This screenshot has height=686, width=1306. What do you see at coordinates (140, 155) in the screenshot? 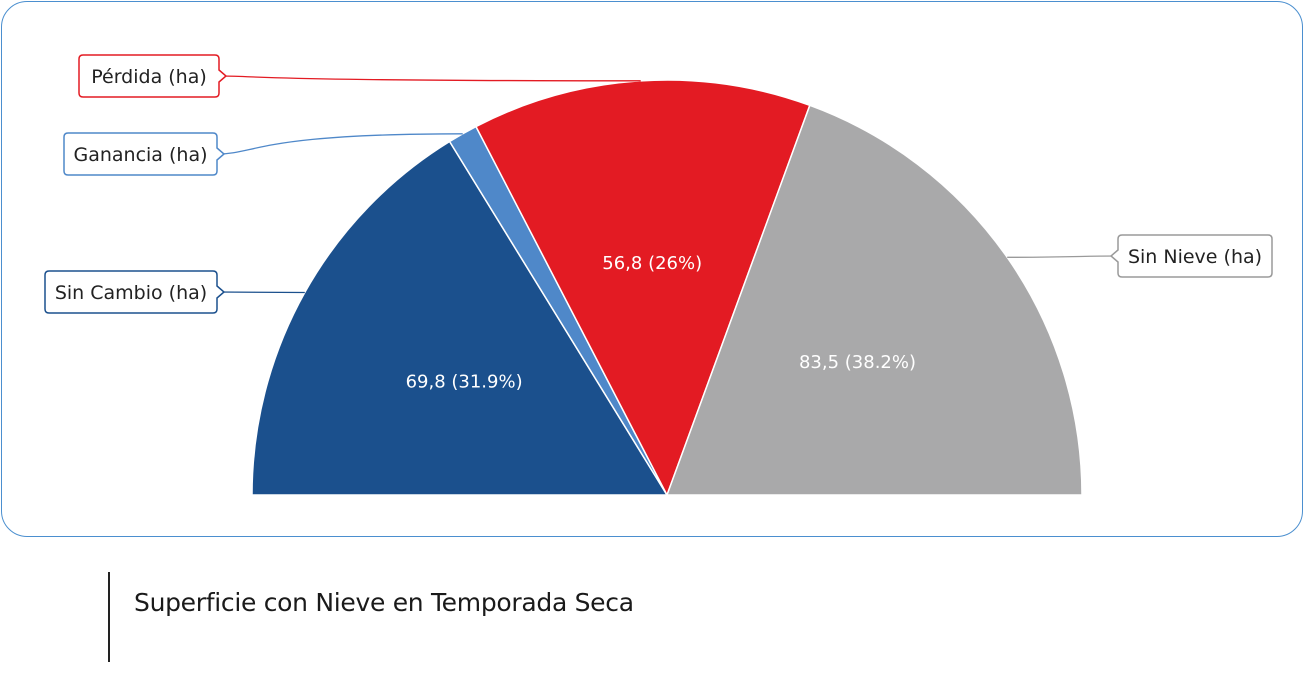
I see `legend-label-ganancia: Ganancia (ha)` at bounding box center [140, 155].